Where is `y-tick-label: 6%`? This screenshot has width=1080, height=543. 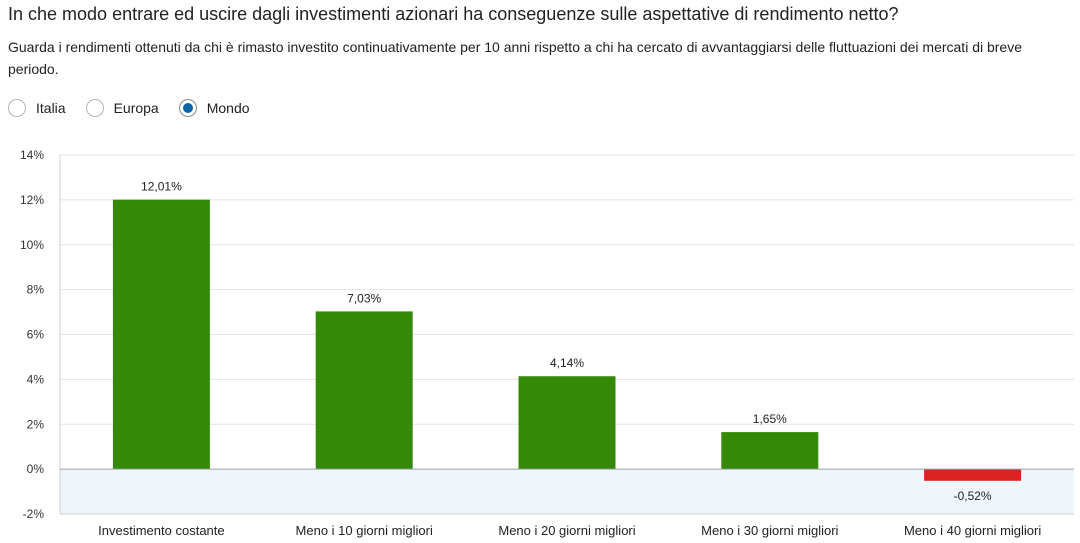
y-tick-label: 6% is located at coordinates (36, 335).